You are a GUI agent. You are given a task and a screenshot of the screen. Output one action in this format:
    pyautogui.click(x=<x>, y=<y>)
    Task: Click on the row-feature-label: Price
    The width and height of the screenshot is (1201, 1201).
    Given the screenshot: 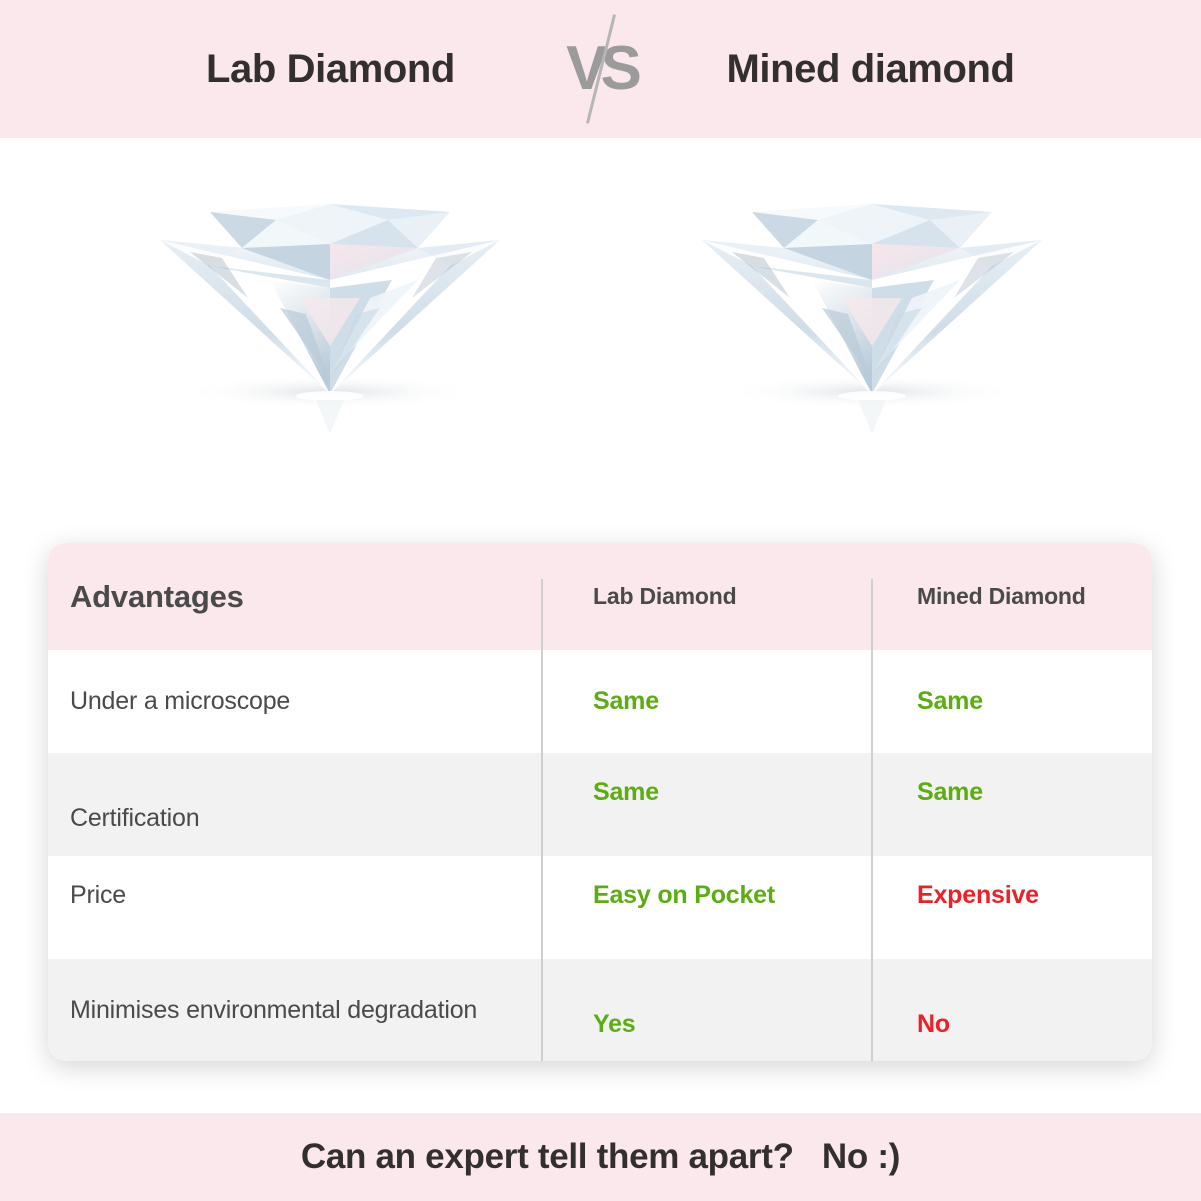 What is the action you would take?
    pyautogui.click(x=98, y=895)
    